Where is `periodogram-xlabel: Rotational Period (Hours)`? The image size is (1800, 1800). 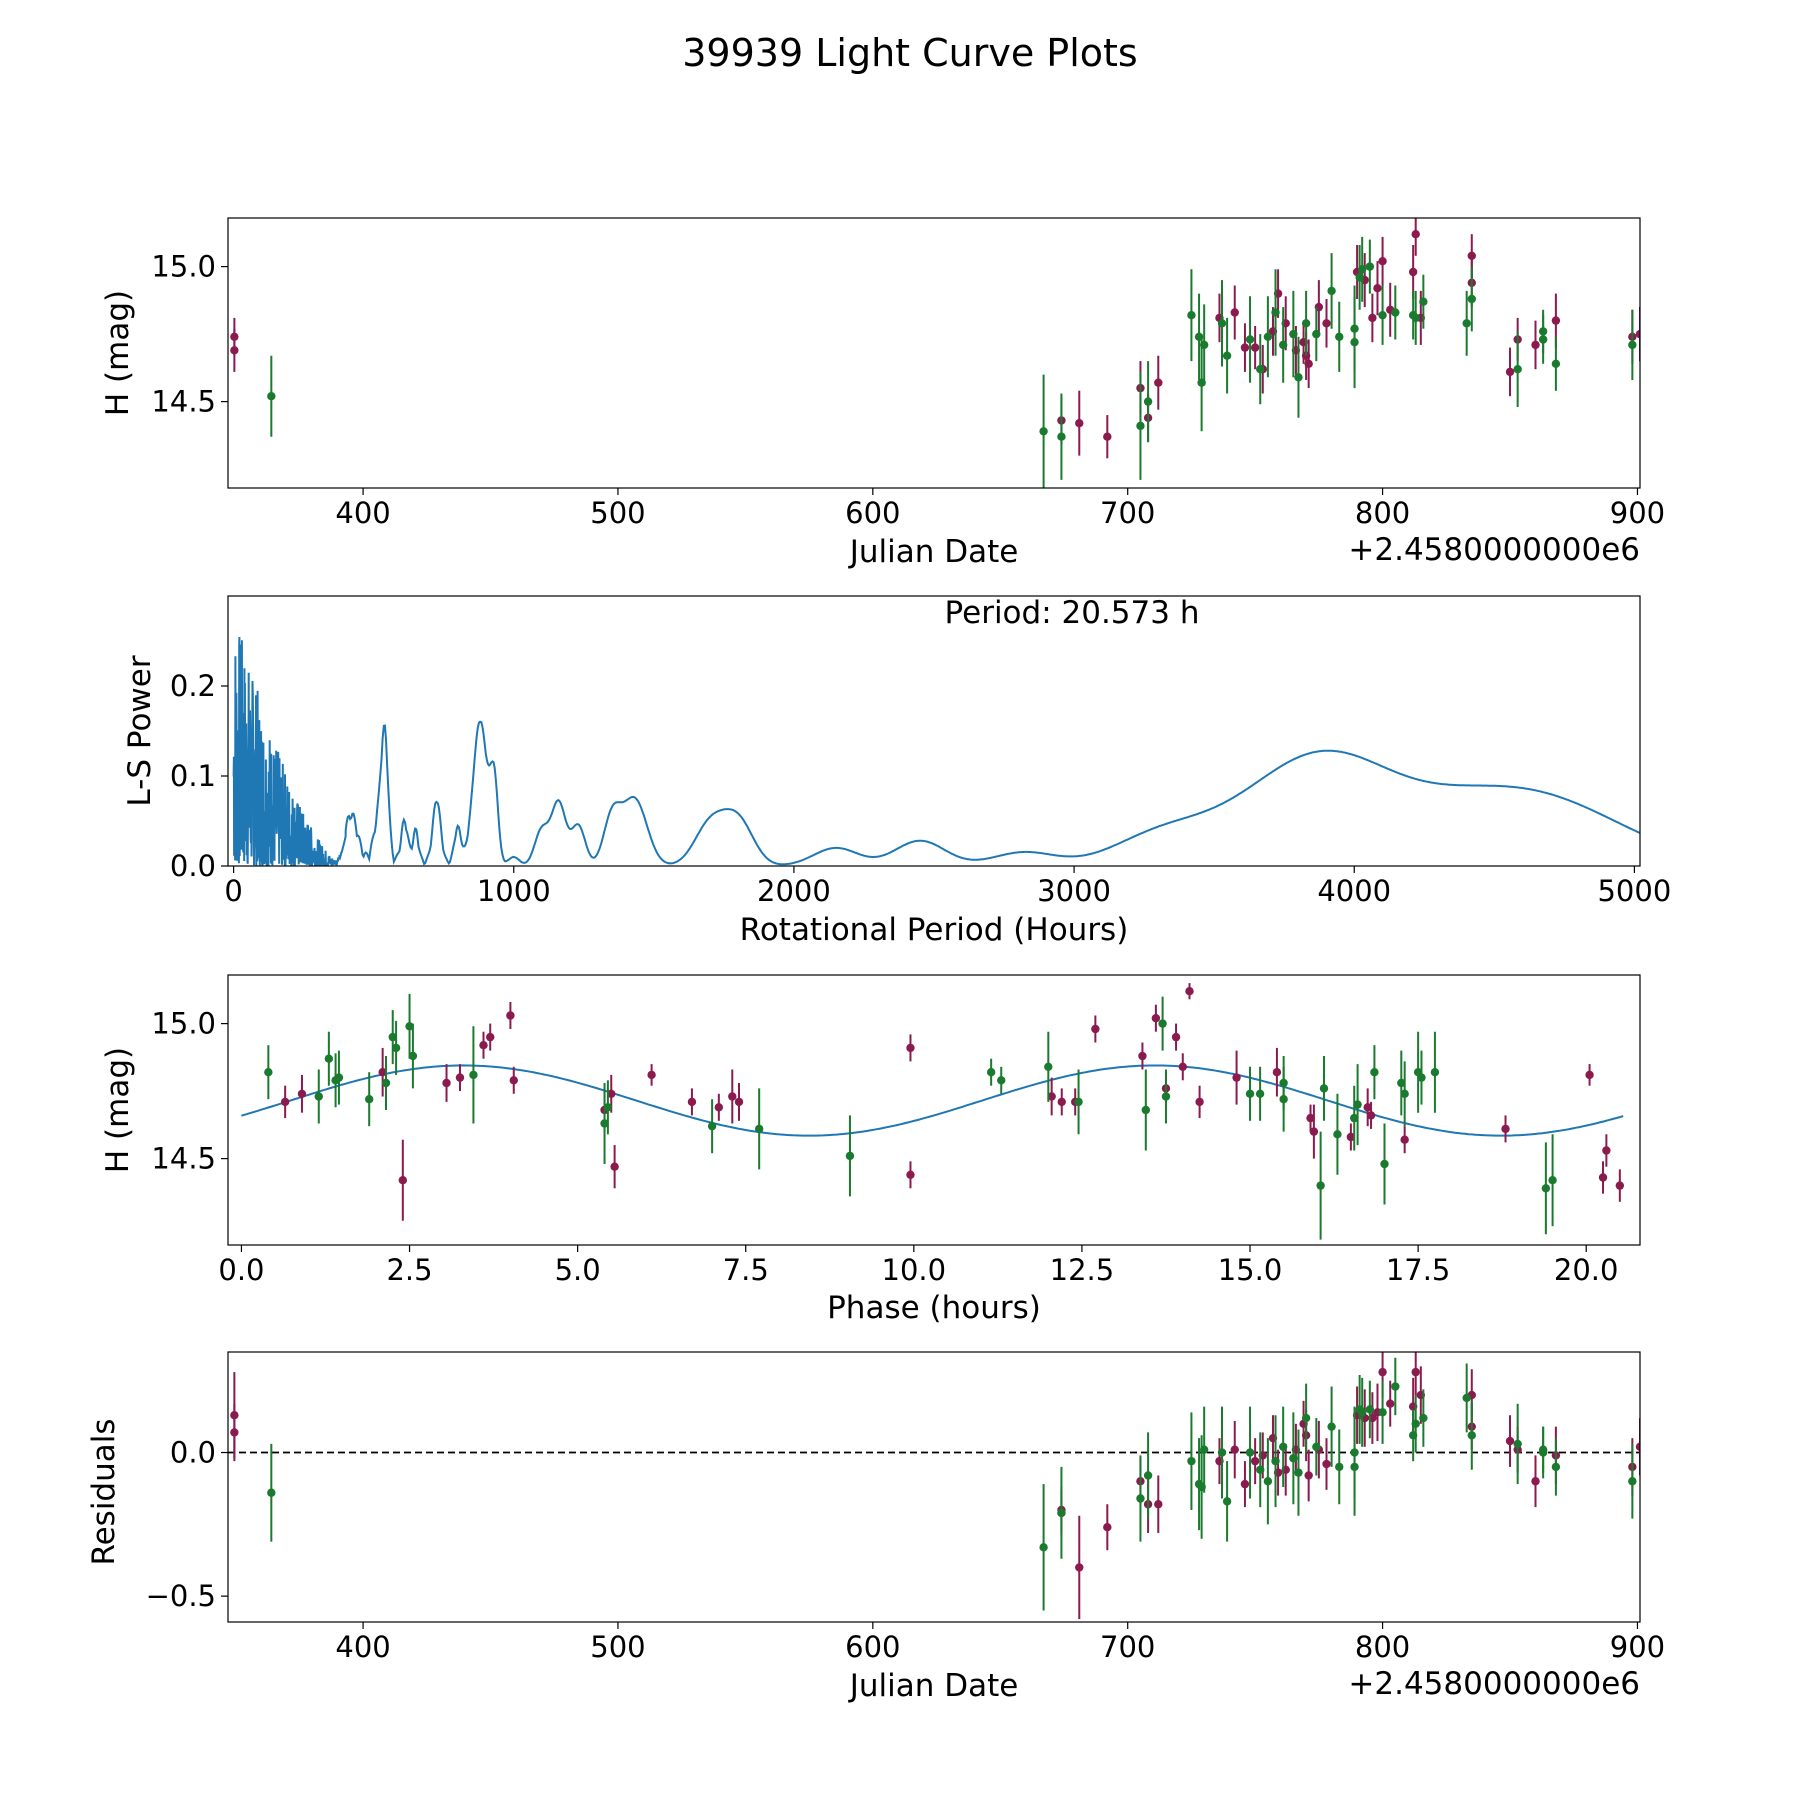
periodogram-xlabel: Rotational Period (Hours) is located at coordinates (934, 930).